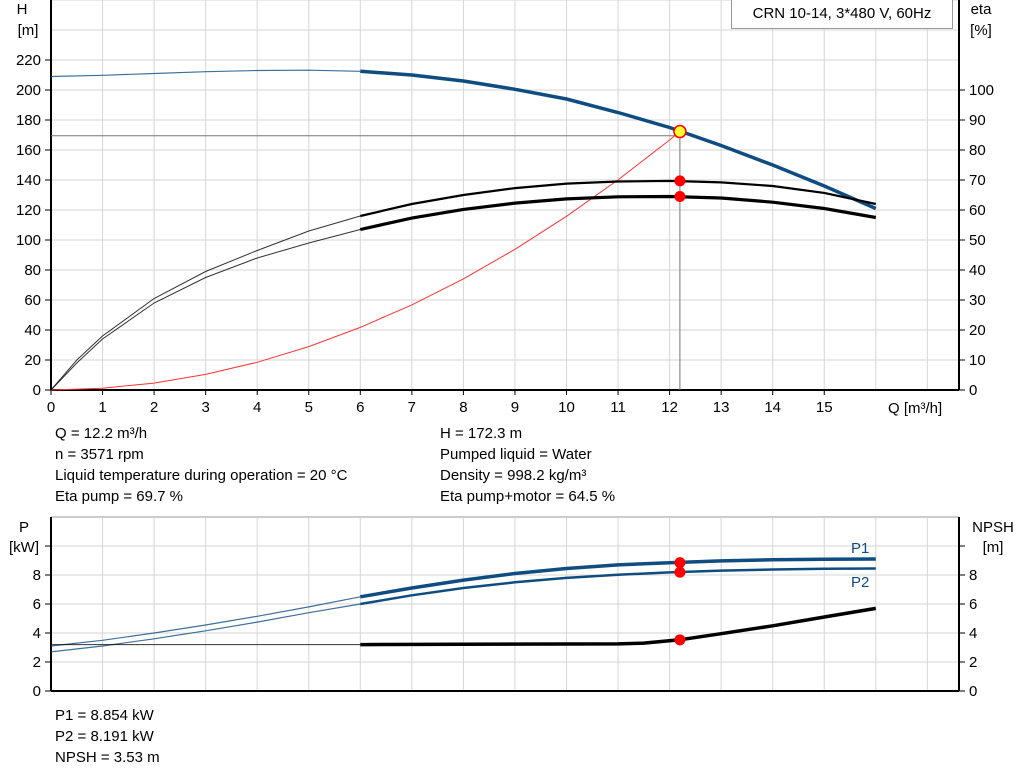  I want to click on h-axis-unit: [m], so click(28, 30).